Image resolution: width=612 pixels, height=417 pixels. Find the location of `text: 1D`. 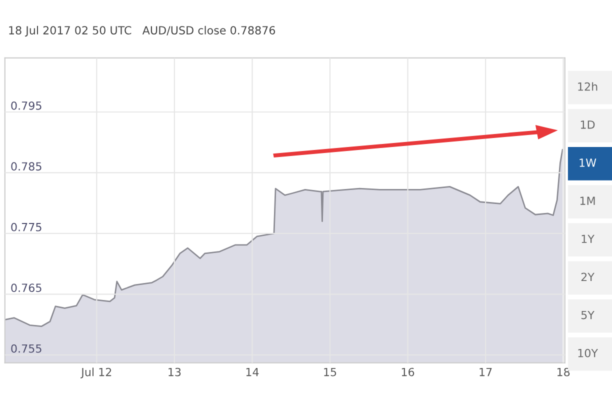

text: 1D is located at coordinates (587, 124).